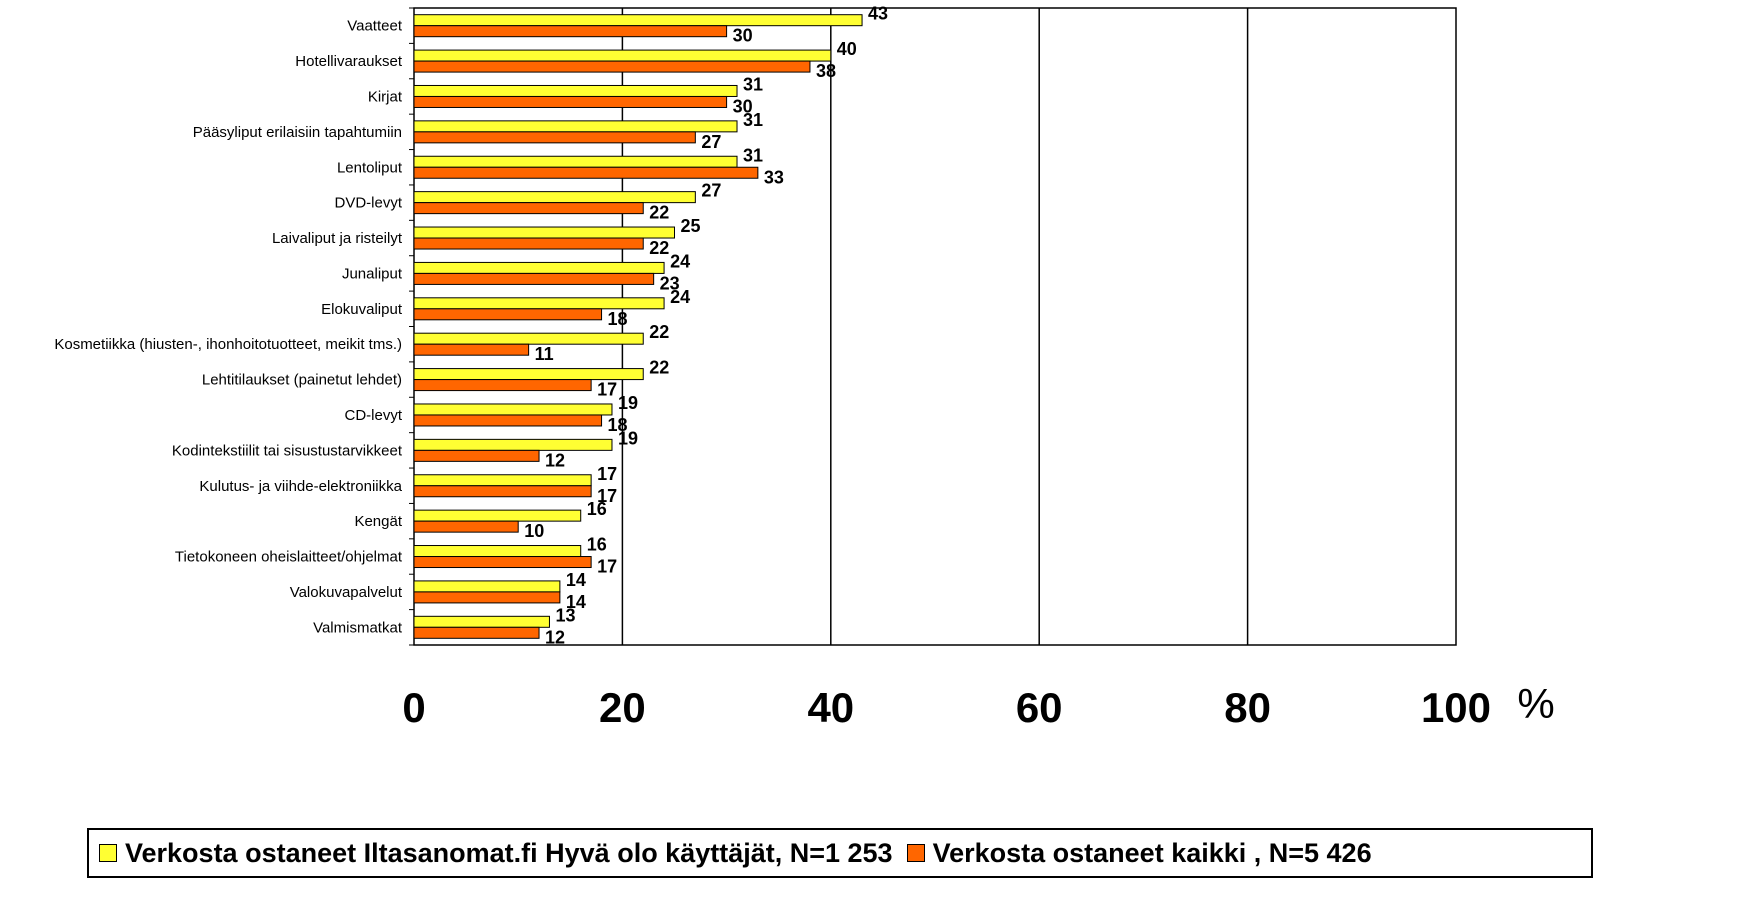 Image resolution: width=1756 pixels, height=901 pixels. I want to click on category-label: Hotellivaraukset, so click(349, 61).